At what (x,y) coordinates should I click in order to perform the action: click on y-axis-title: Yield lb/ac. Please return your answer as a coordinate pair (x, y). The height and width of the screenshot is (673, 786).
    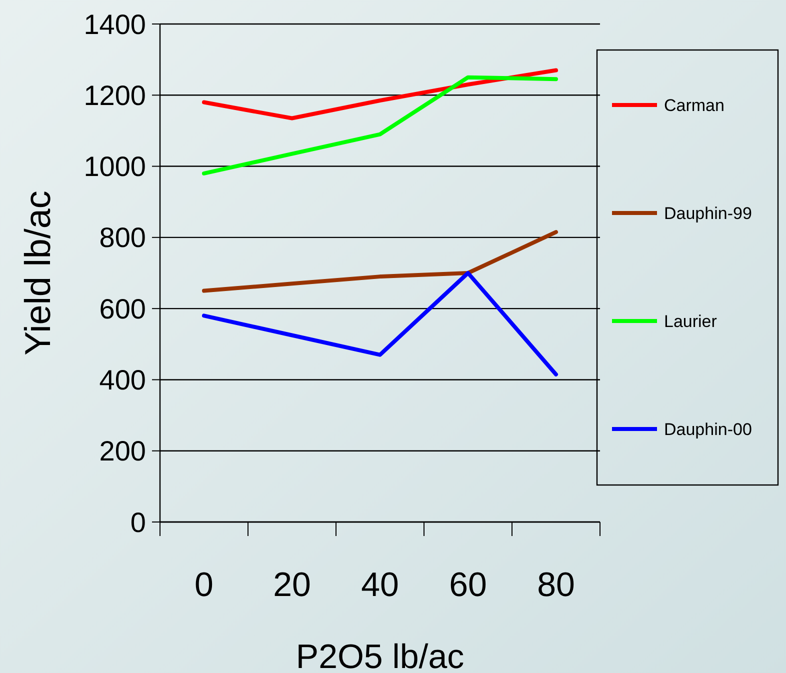
    Looking at the image, I should click on (37, 273).